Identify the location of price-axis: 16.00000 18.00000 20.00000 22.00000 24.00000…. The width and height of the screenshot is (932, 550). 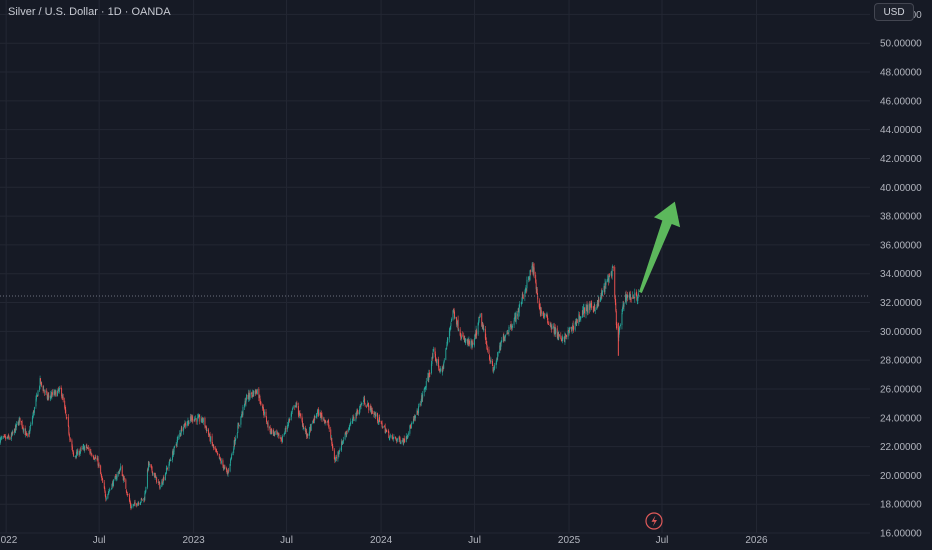
(901, 275).